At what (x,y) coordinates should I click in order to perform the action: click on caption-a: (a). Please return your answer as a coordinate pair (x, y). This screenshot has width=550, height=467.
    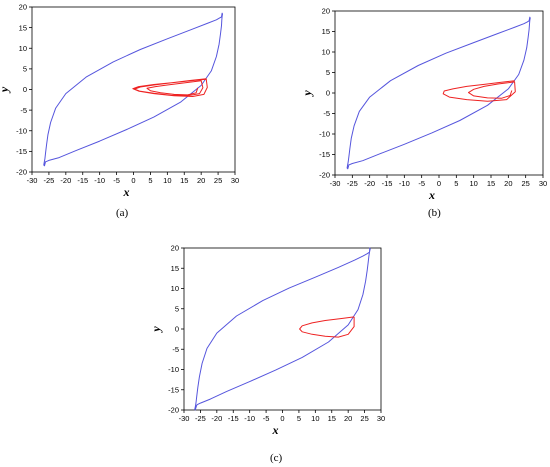
    Looking at the image, I should click on (122, 213).